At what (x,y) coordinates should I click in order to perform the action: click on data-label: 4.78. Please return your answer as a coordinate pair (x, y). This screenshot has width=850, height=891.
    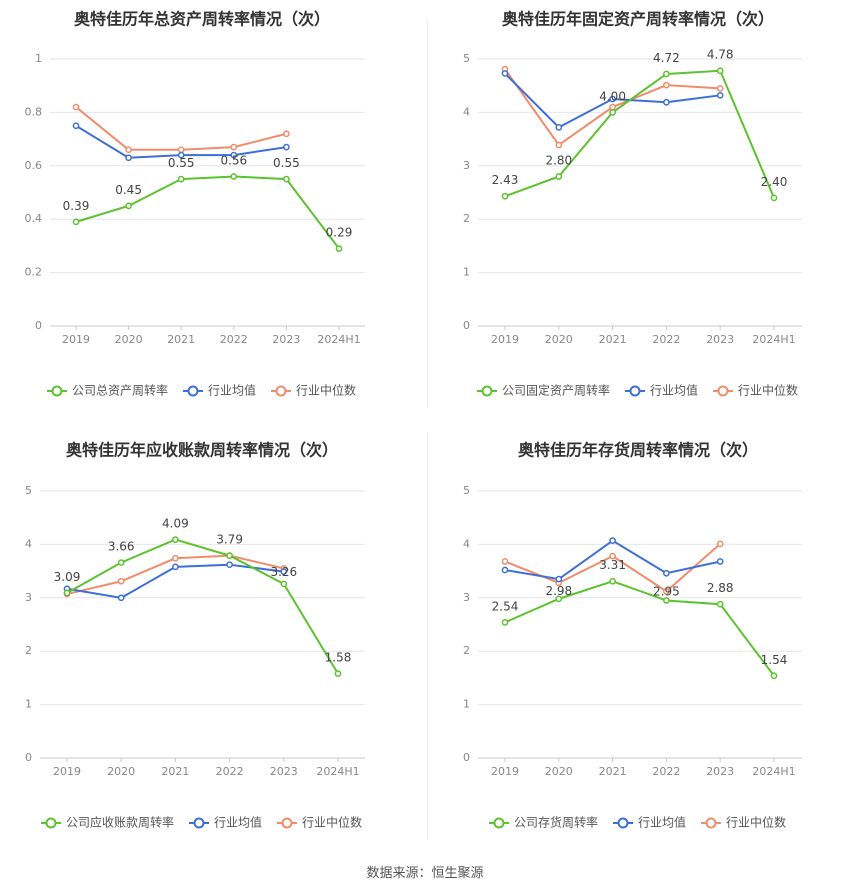
    Looking at the image, I should click on (720, 55).